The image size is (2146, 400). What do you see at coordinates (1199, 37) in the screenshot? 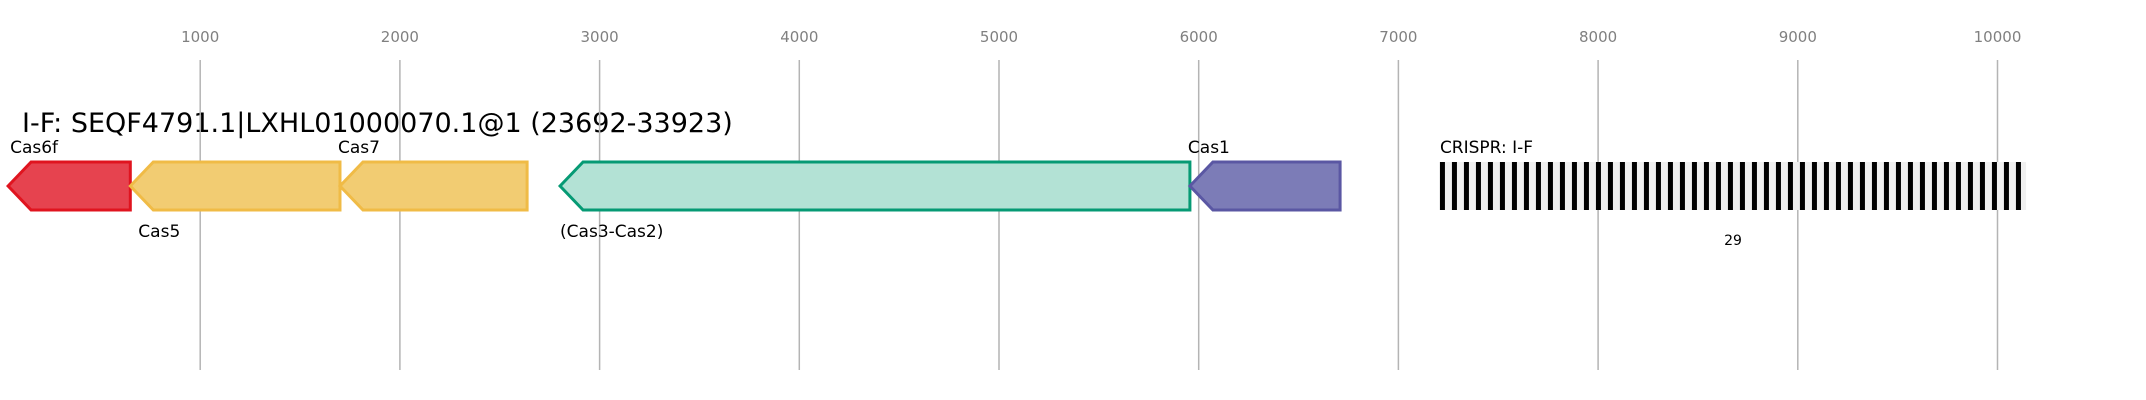
I see `axis-tick-label: 6000` at bounding box center [1199, 37].